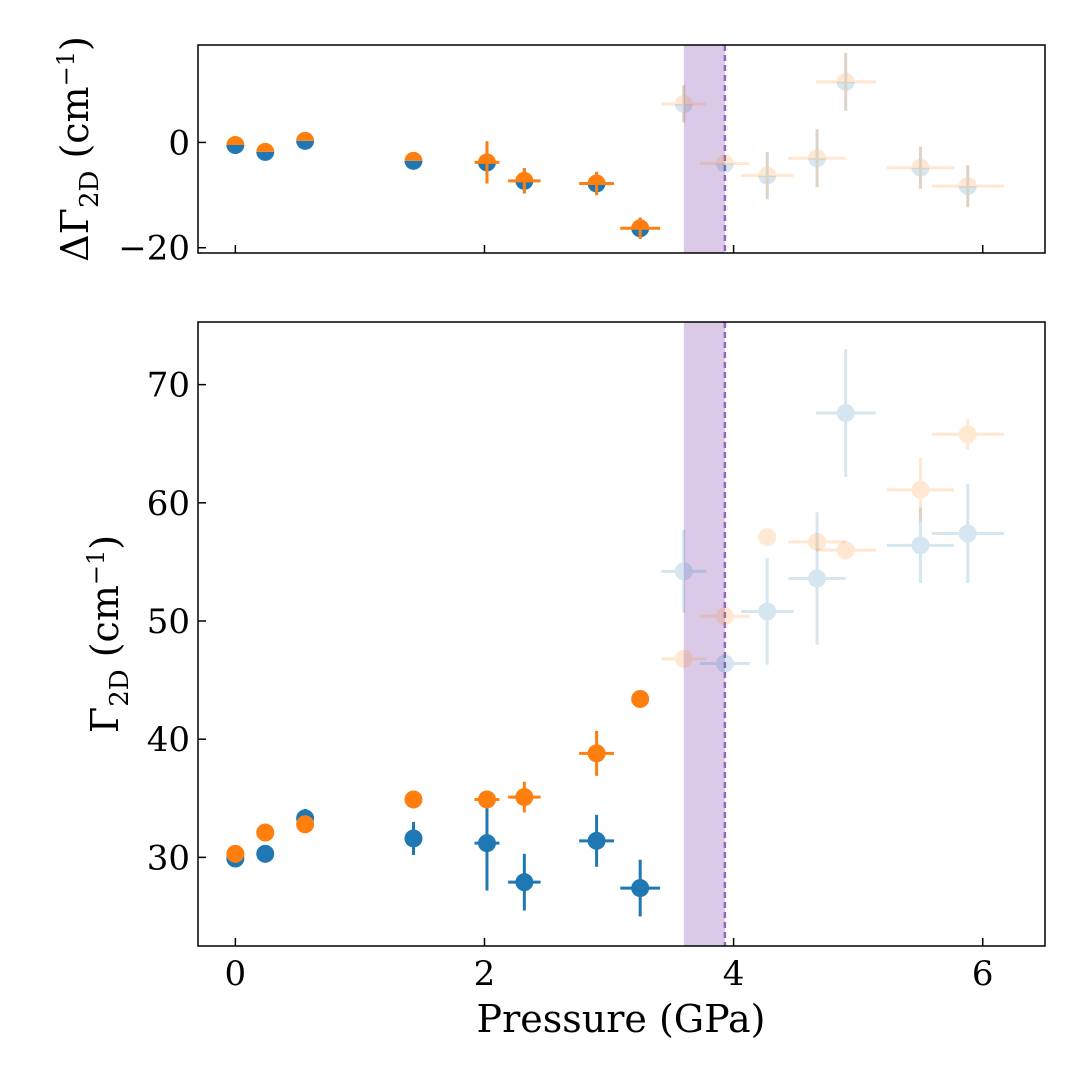 Image resolution: width=1090 pixels, height=1090 pixels. What do you see at coordinates (168, 740) in the screenshot?
I see `bottom-y-tick-label-1: 40` at bounding box center [168, 740].